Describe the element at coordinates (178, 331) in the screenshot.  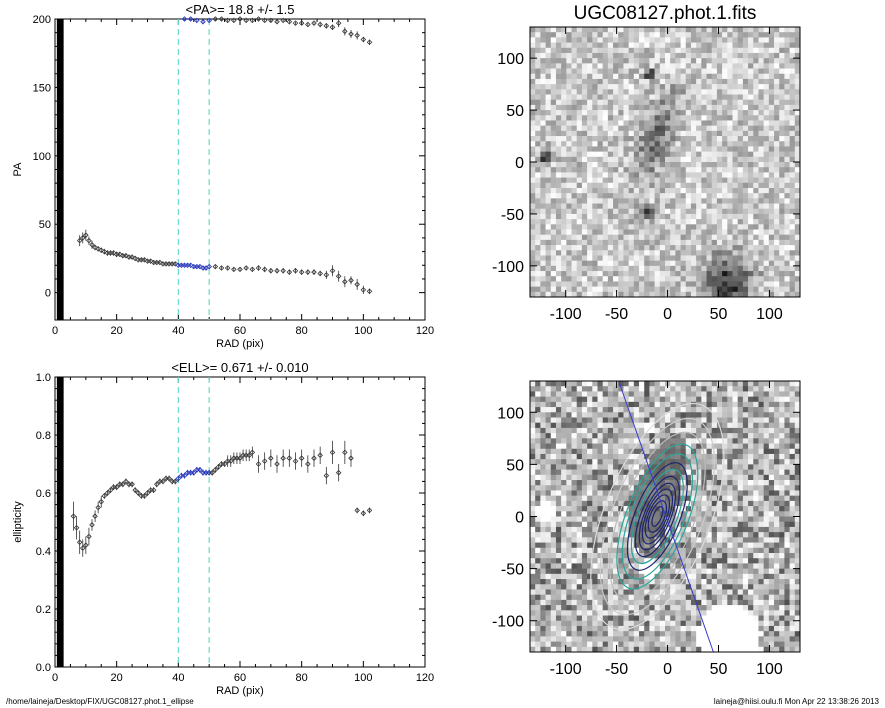
I see `pa-xtick-label: 40` at that location.